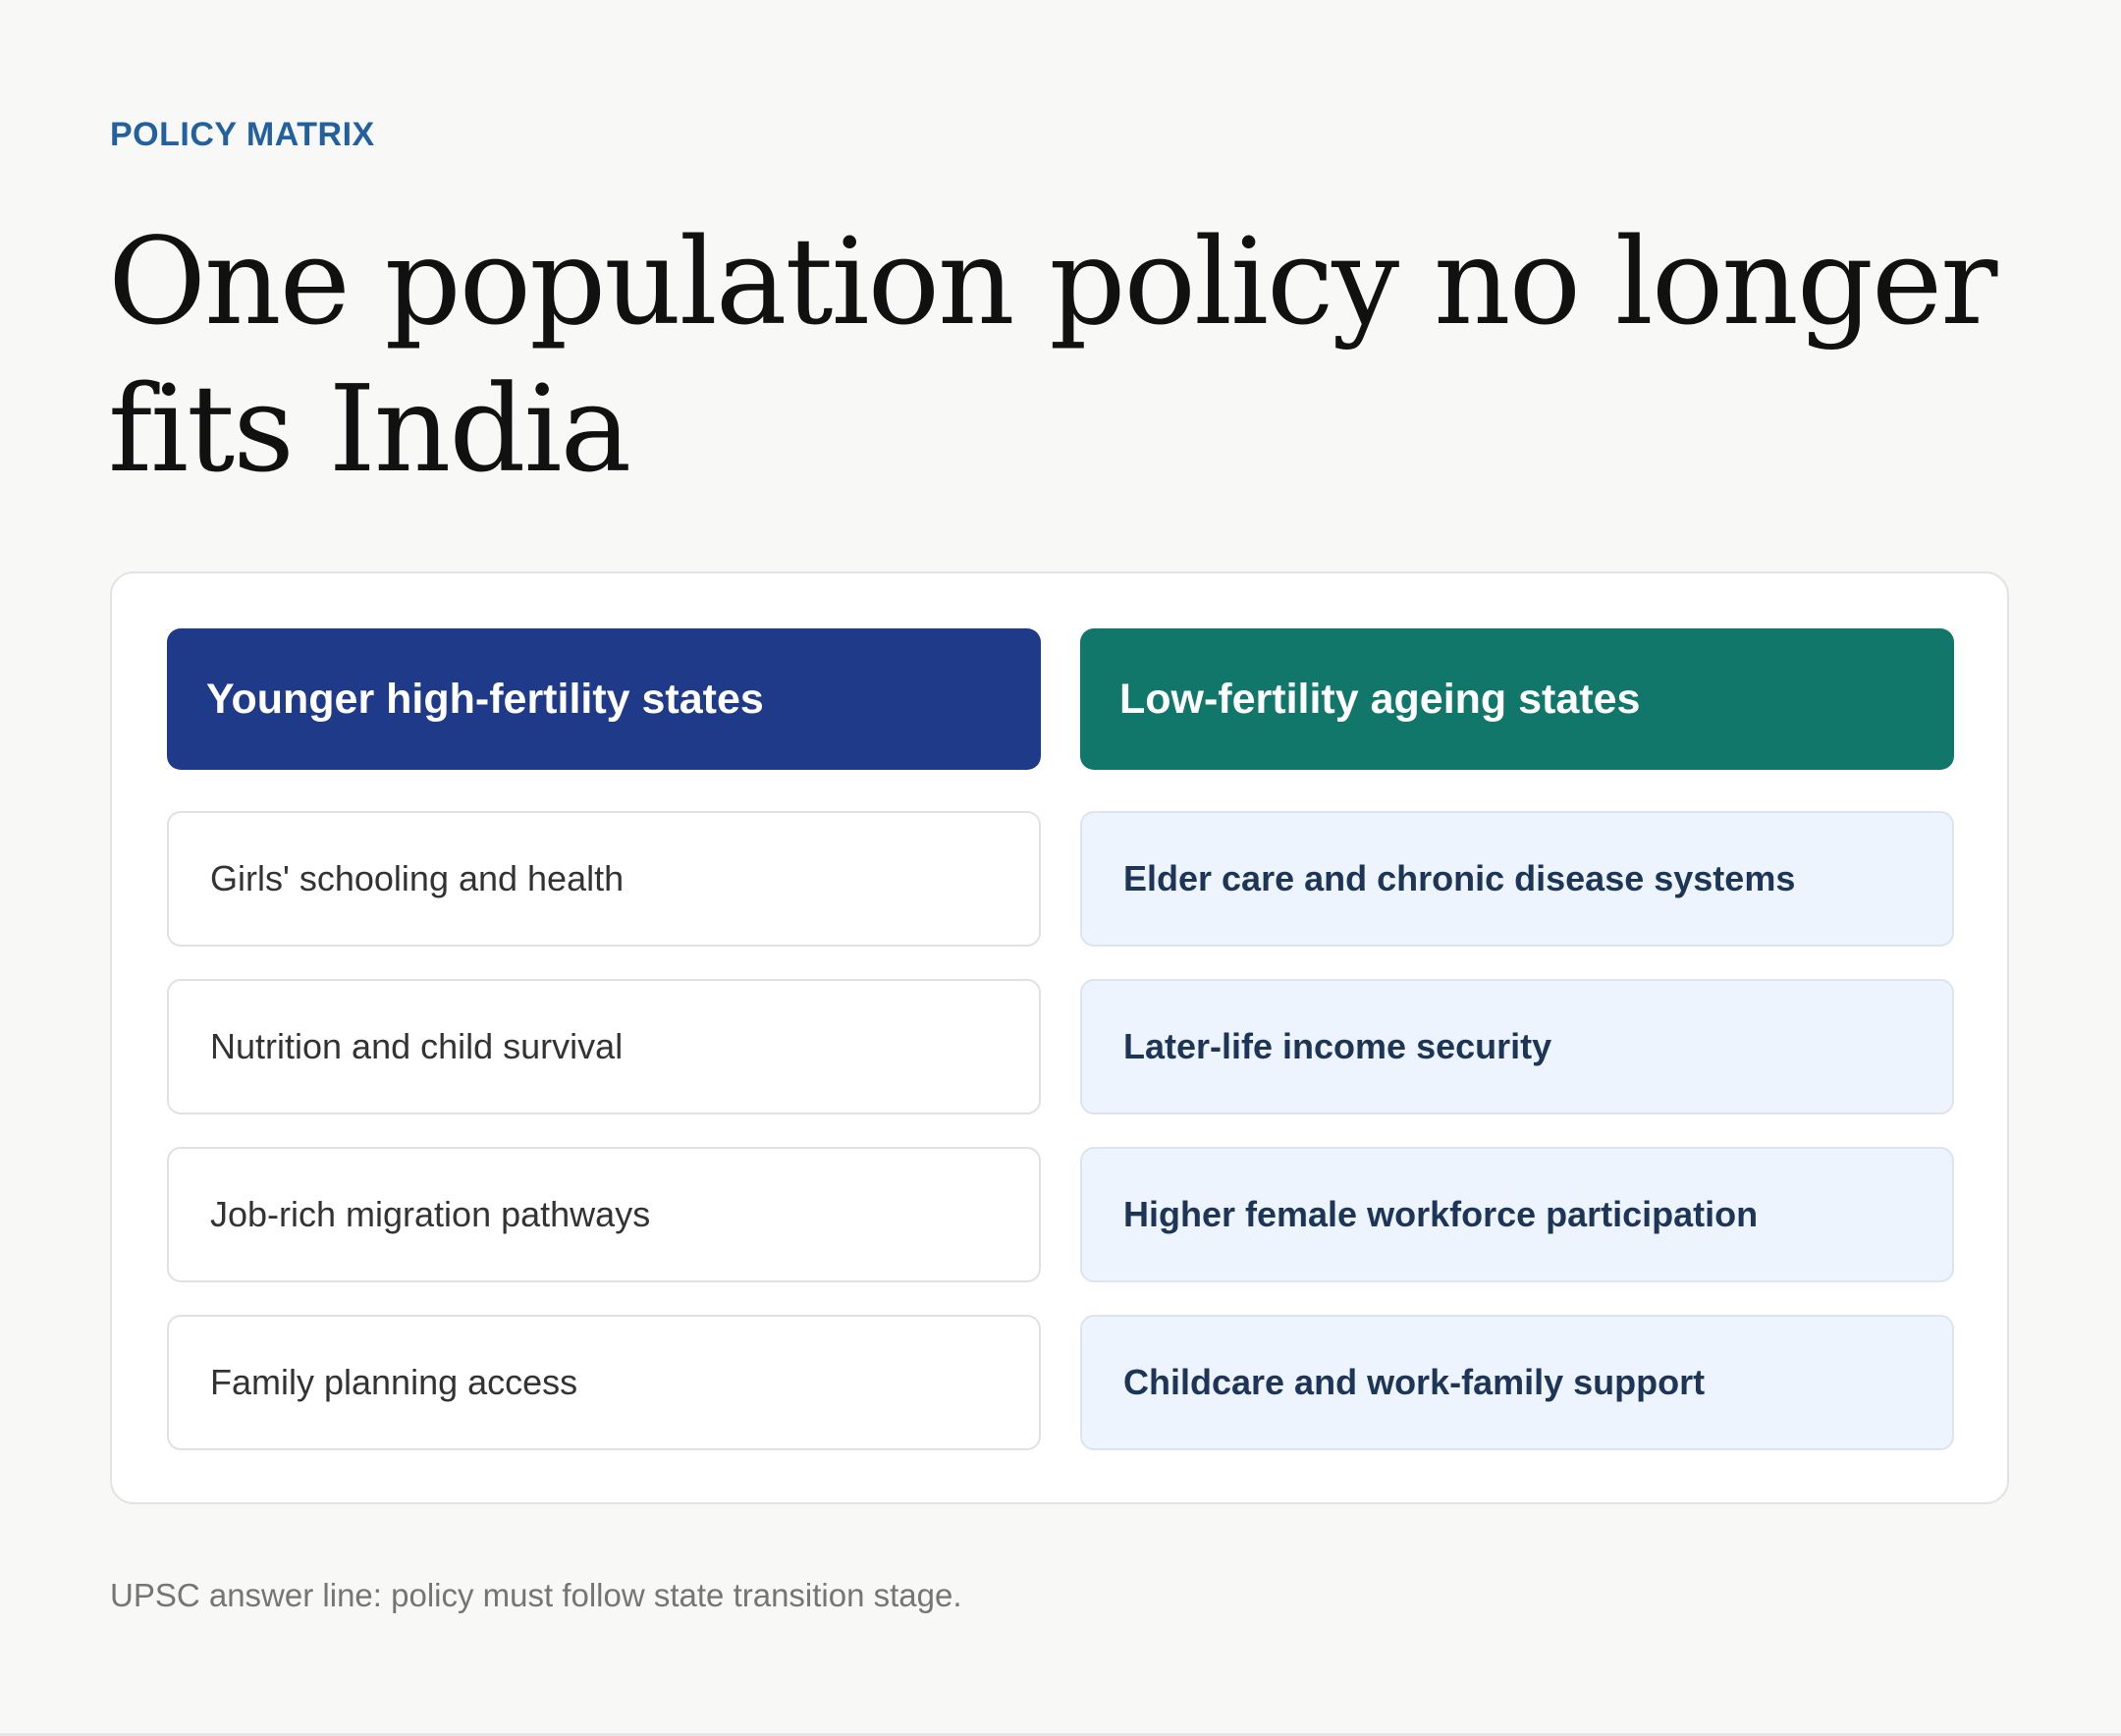 The height and width of the screenshot is (1736, 2121). I want to click on matrix-cell-right: Higher female workforce participation, so click(1517, 1214).